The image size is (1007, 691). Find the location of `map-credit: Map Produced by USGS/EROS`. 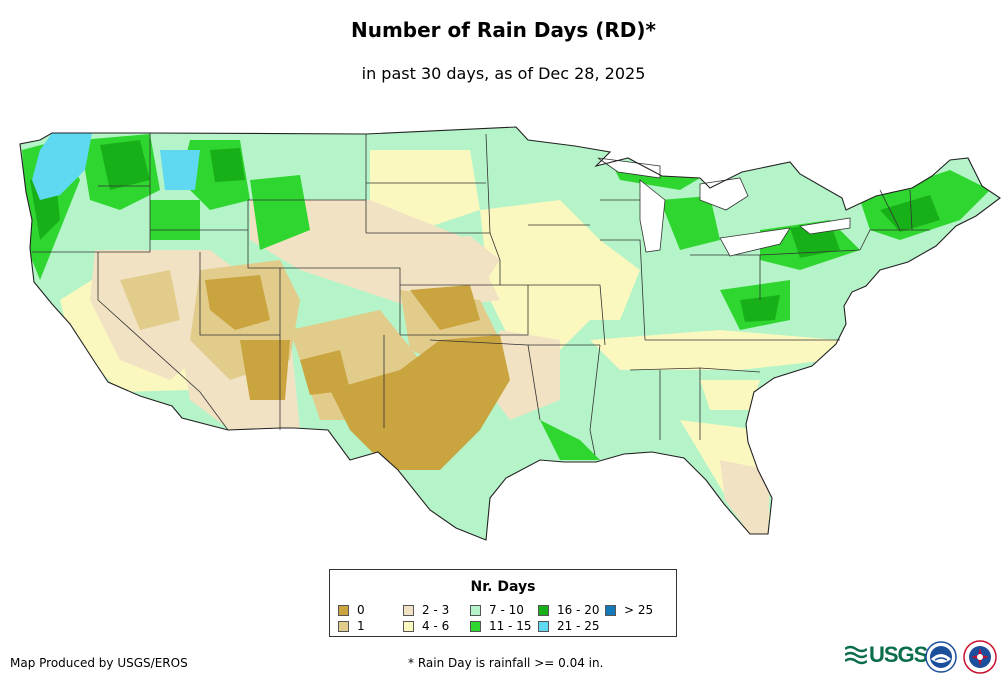

map-credit: Map Produced by USGS/EROS is located at coordinates (99, 663).